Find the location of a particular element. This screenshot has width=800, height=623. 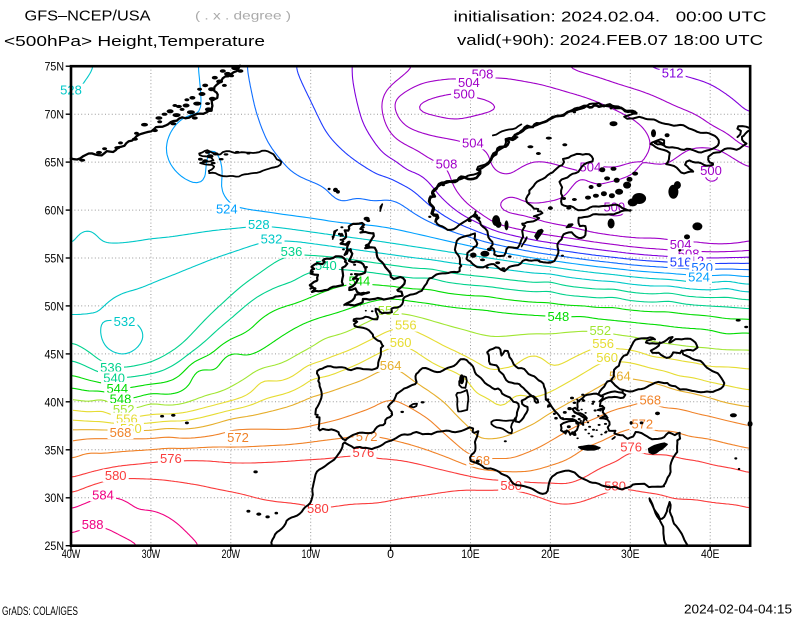

svg-text: 65N is located at coordinates (55, 163).